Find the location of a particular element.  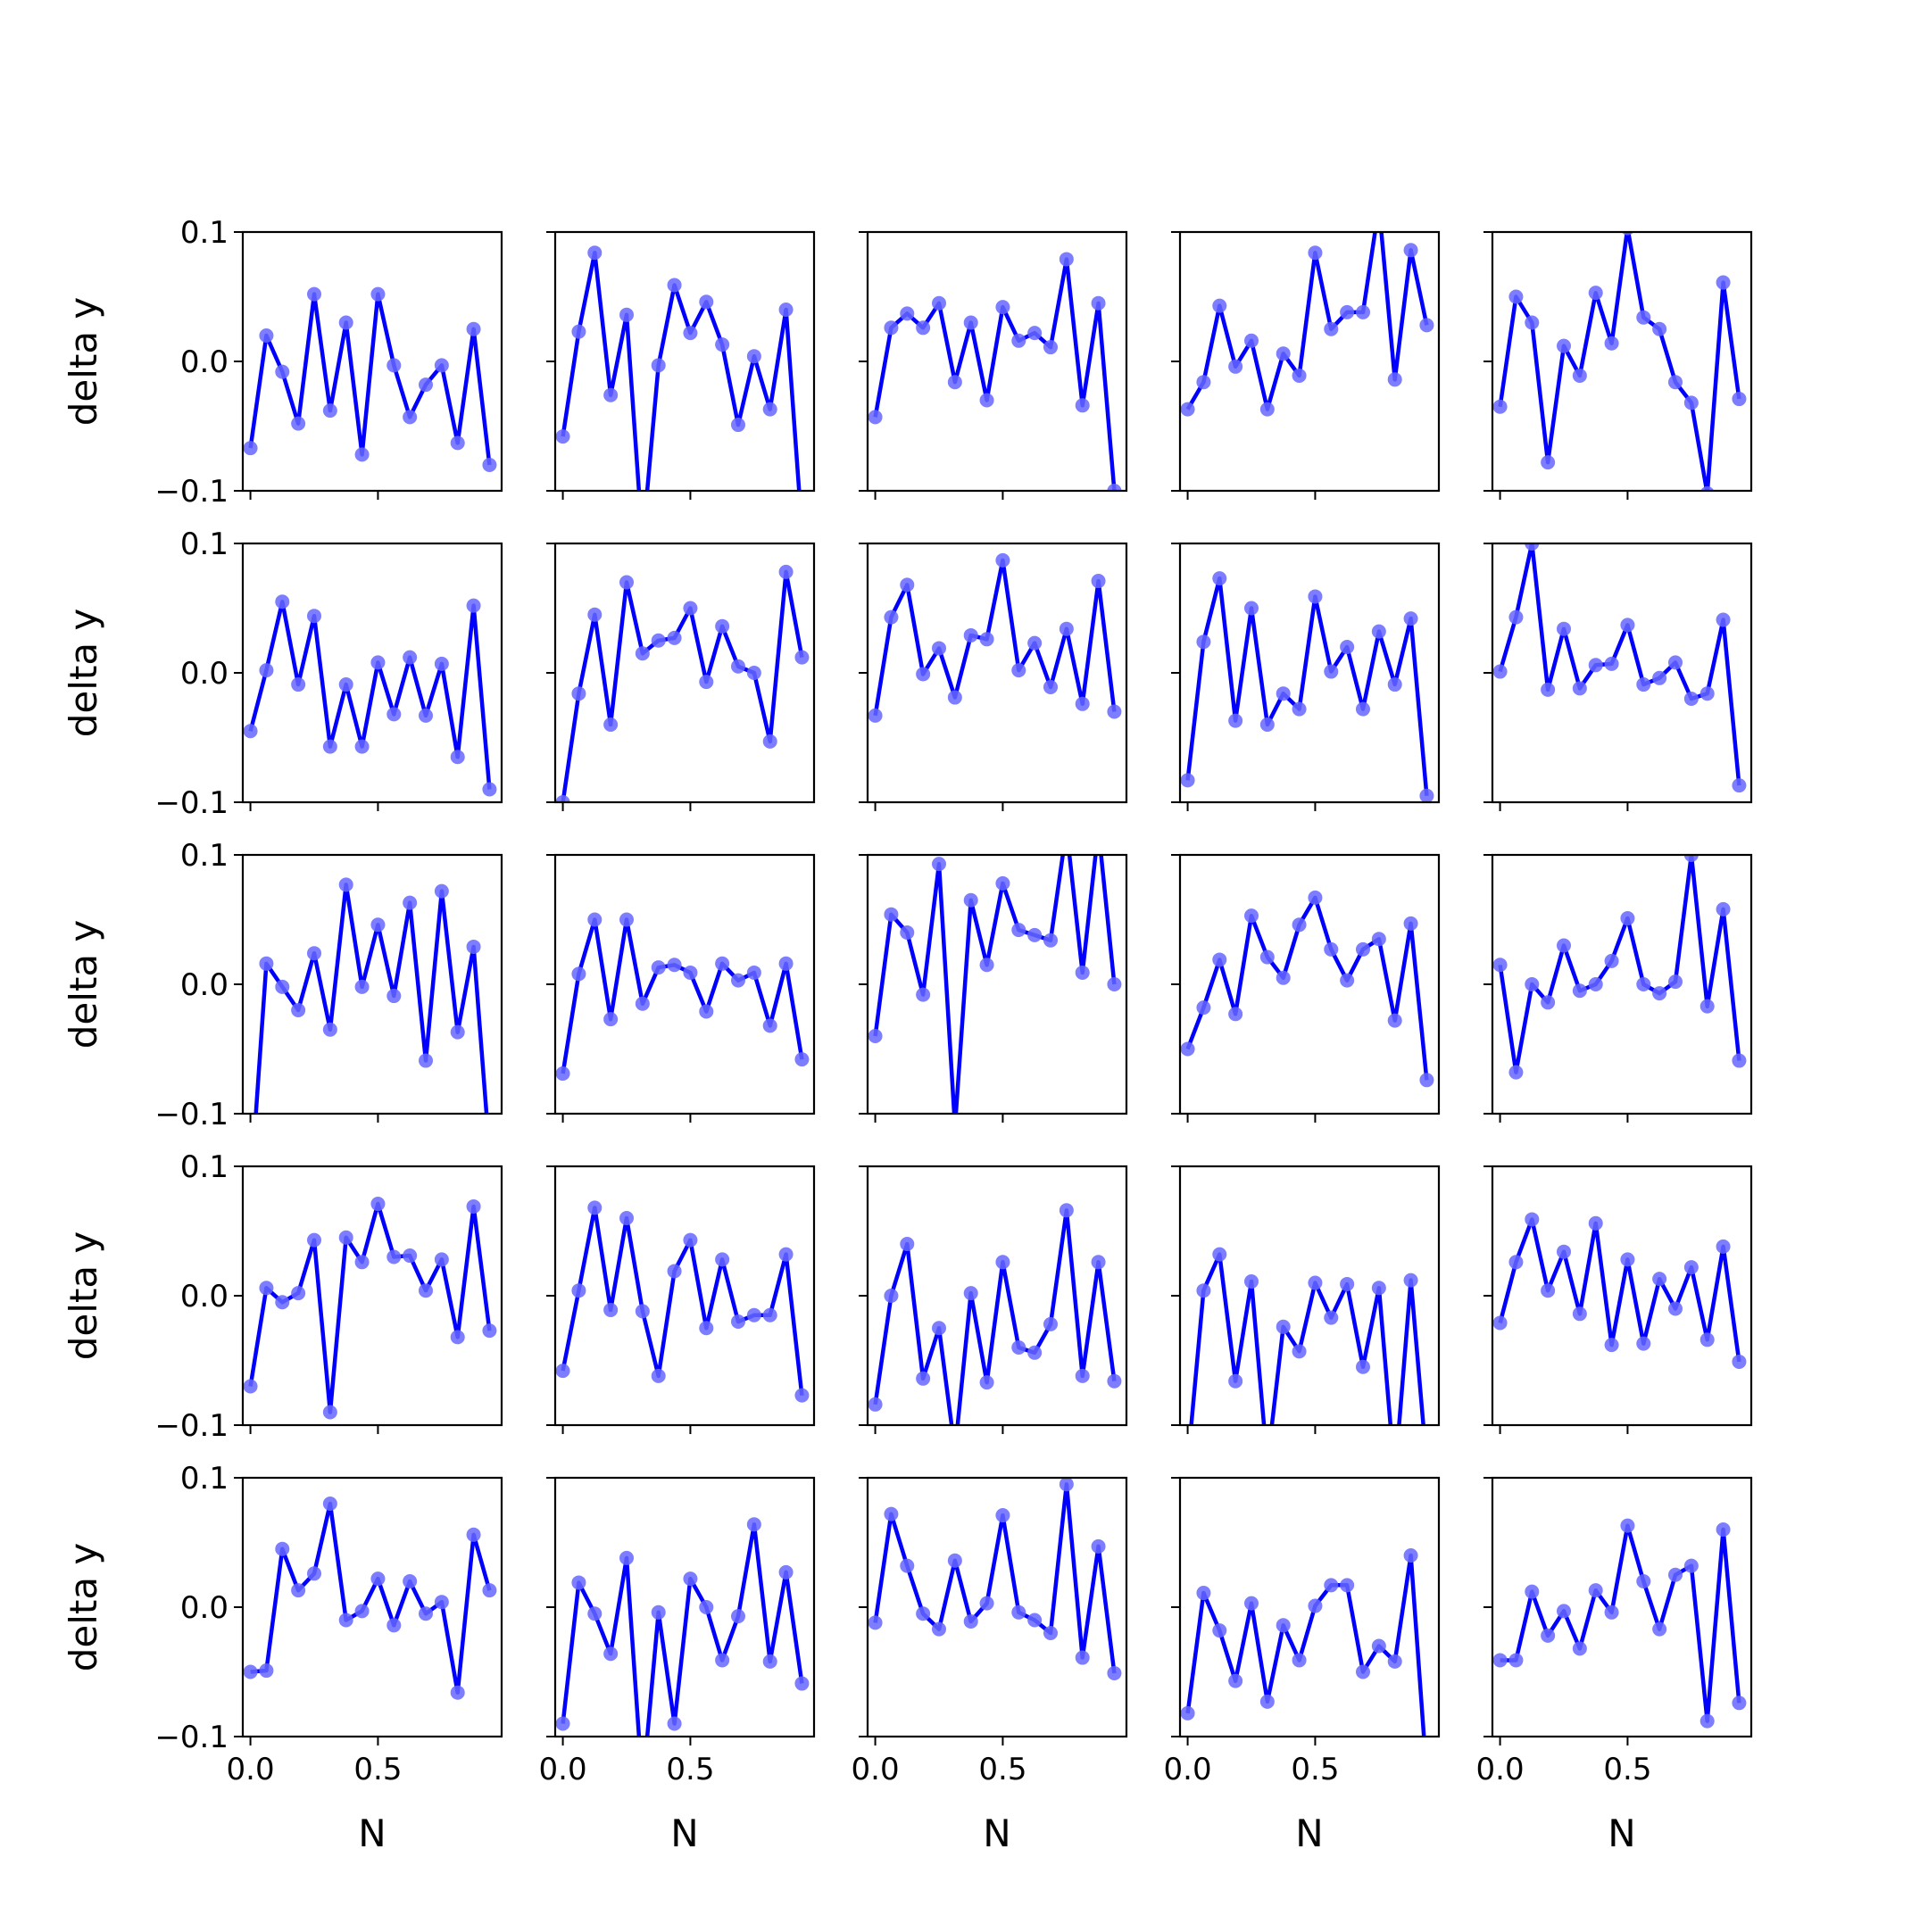

subplot-r2-c1: −0.1 0.0 0.1 delta y is located at coordinates (282, 674).